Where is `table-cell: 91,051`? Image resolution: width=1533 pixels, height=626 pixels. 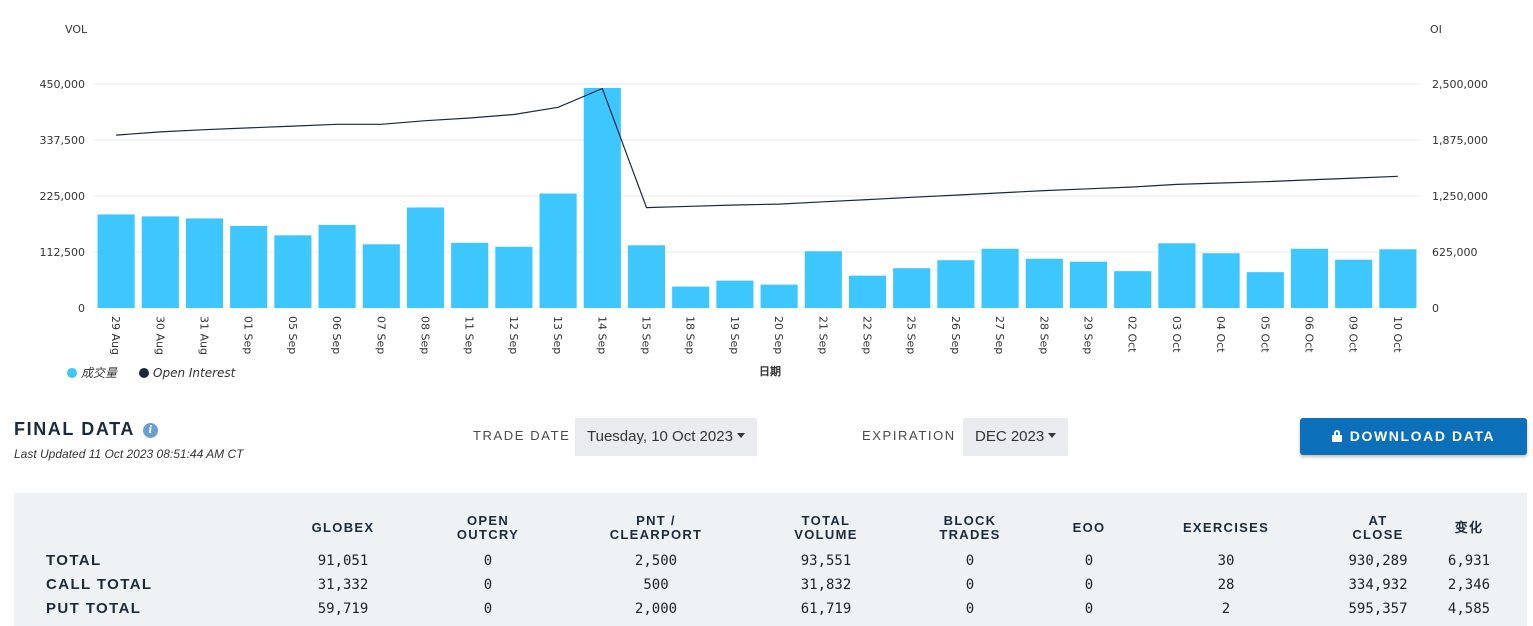 table-cell: 91,051 is located at coordinates (343, 561).